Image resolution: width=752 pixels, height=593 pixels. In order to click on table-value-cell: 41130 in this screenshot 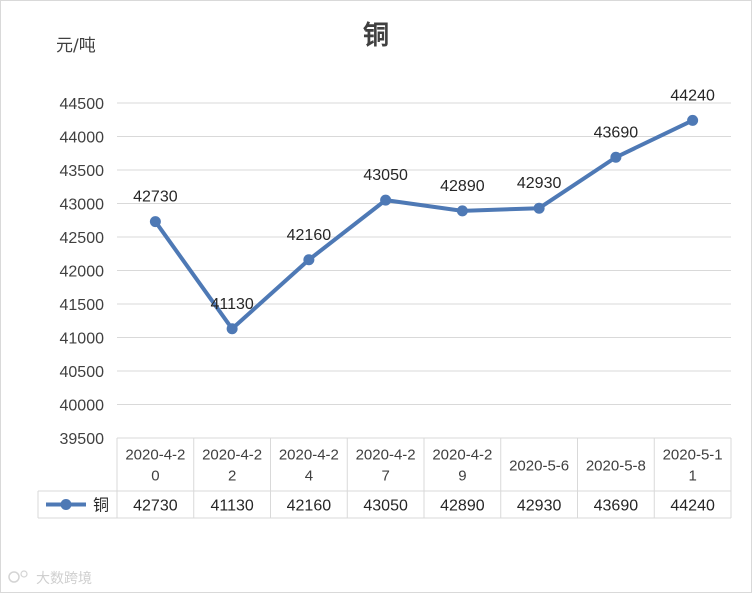, I will do `click(231, 506)`.